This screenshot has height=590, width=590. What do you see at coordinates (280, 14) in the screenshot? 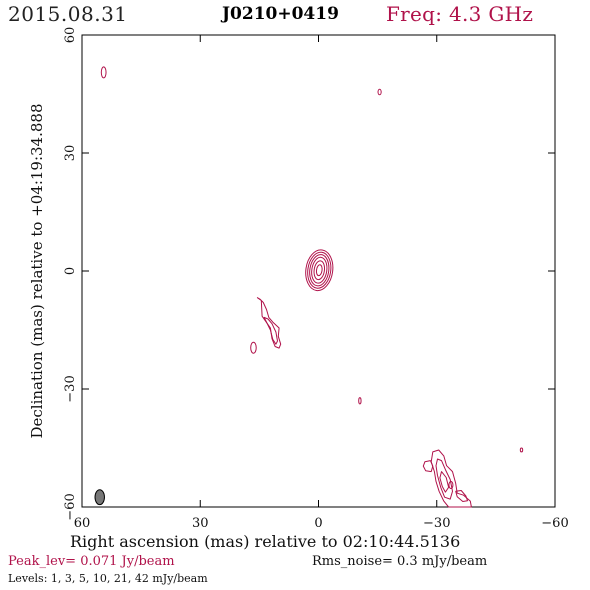
I see `source-name: J0210+0419` at bounding box center [280, 14].